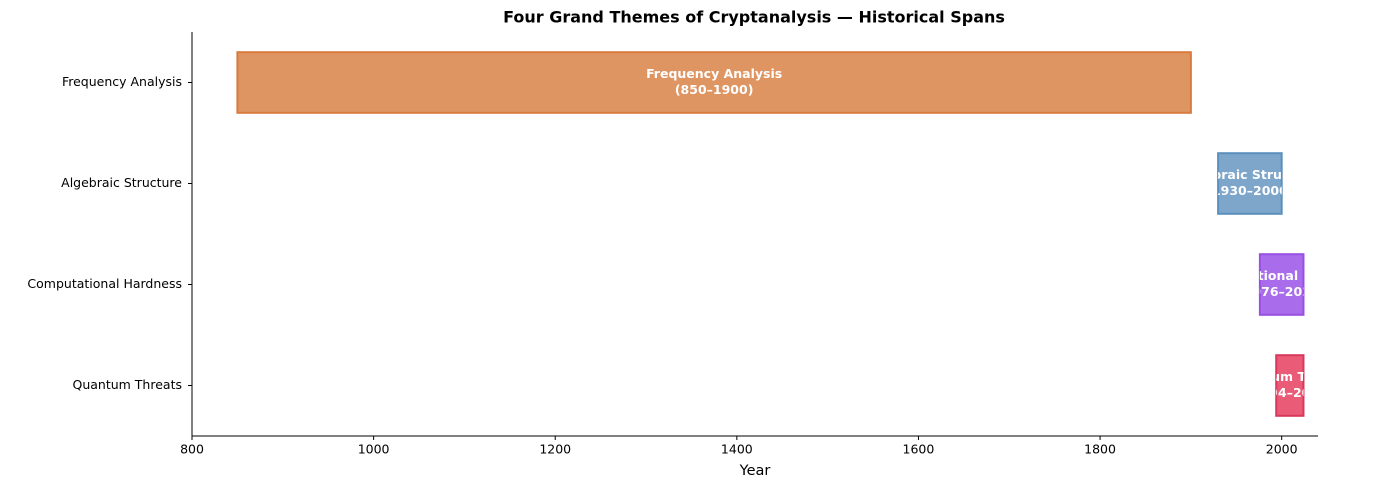 The width and height of the screenshot is (1388, 494). Describe the element at coordinates (1289, 376) in the screenshot. I see `bar-label: Quantum Threats` at that location.